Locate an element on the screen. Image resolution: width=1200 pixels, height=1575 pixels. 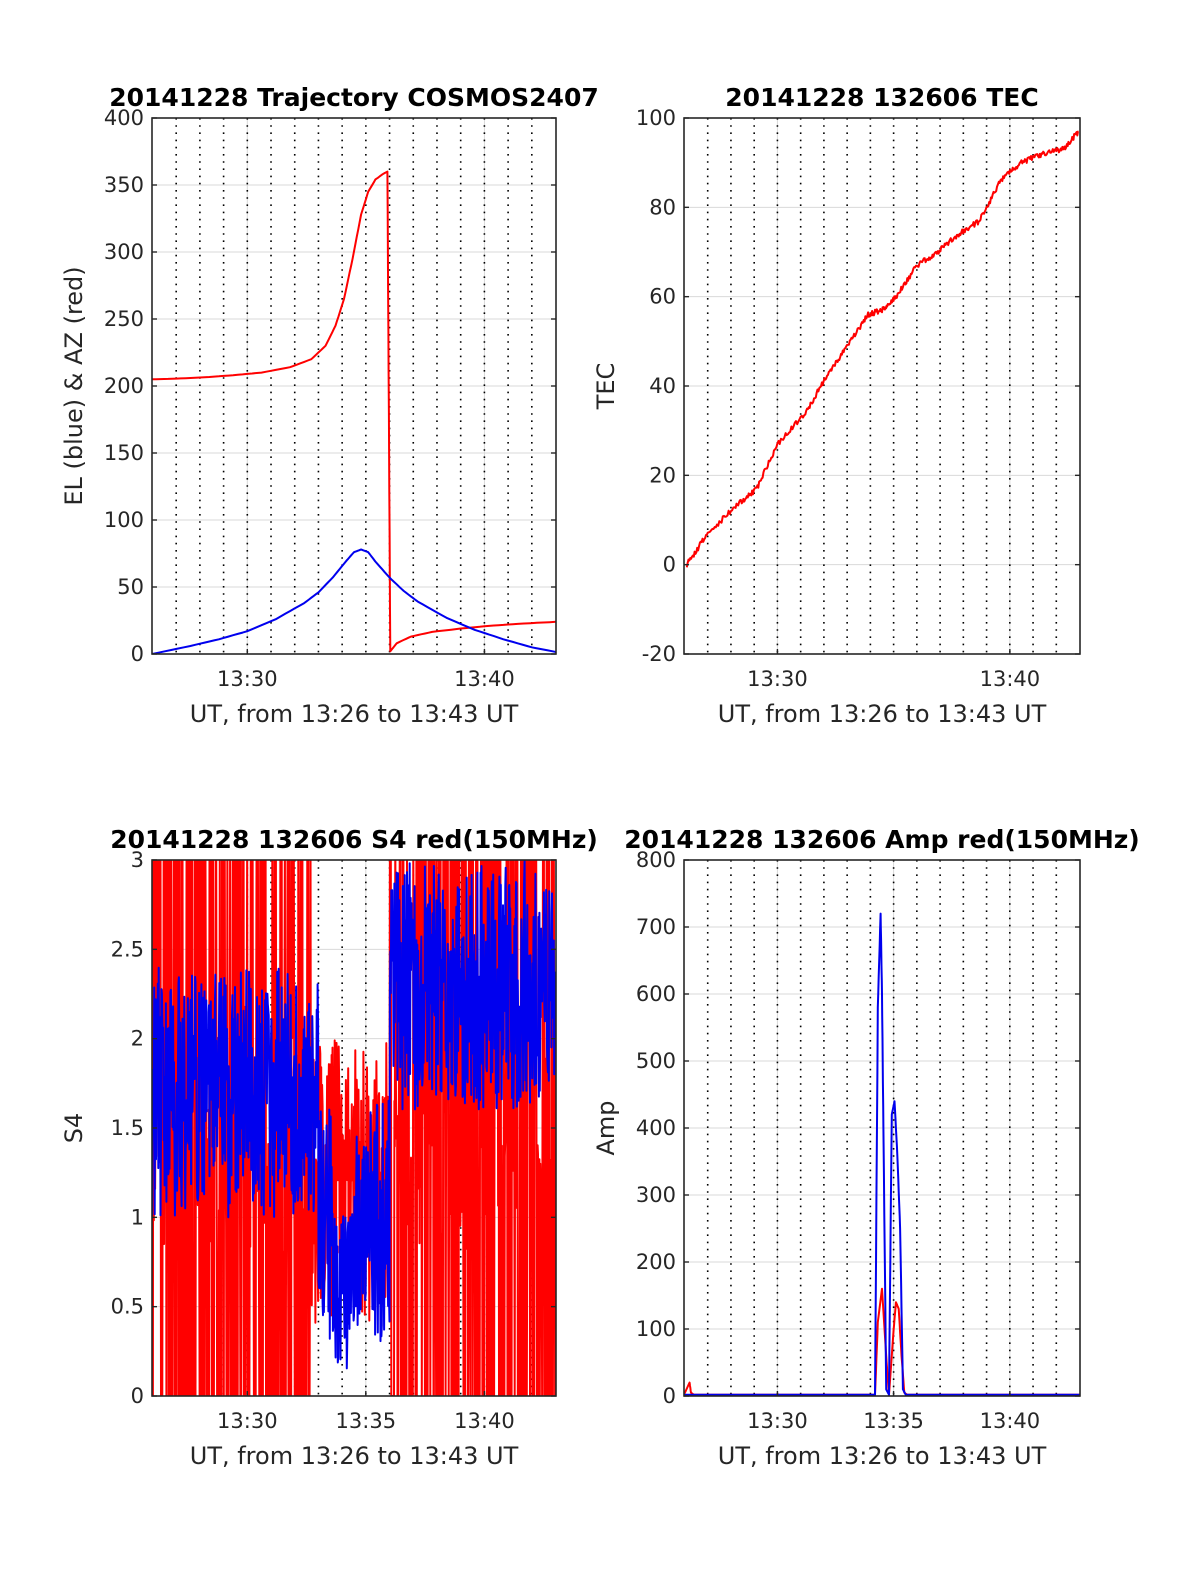
y-tick-label: 1.5 is located at coordinates (127, 1128).